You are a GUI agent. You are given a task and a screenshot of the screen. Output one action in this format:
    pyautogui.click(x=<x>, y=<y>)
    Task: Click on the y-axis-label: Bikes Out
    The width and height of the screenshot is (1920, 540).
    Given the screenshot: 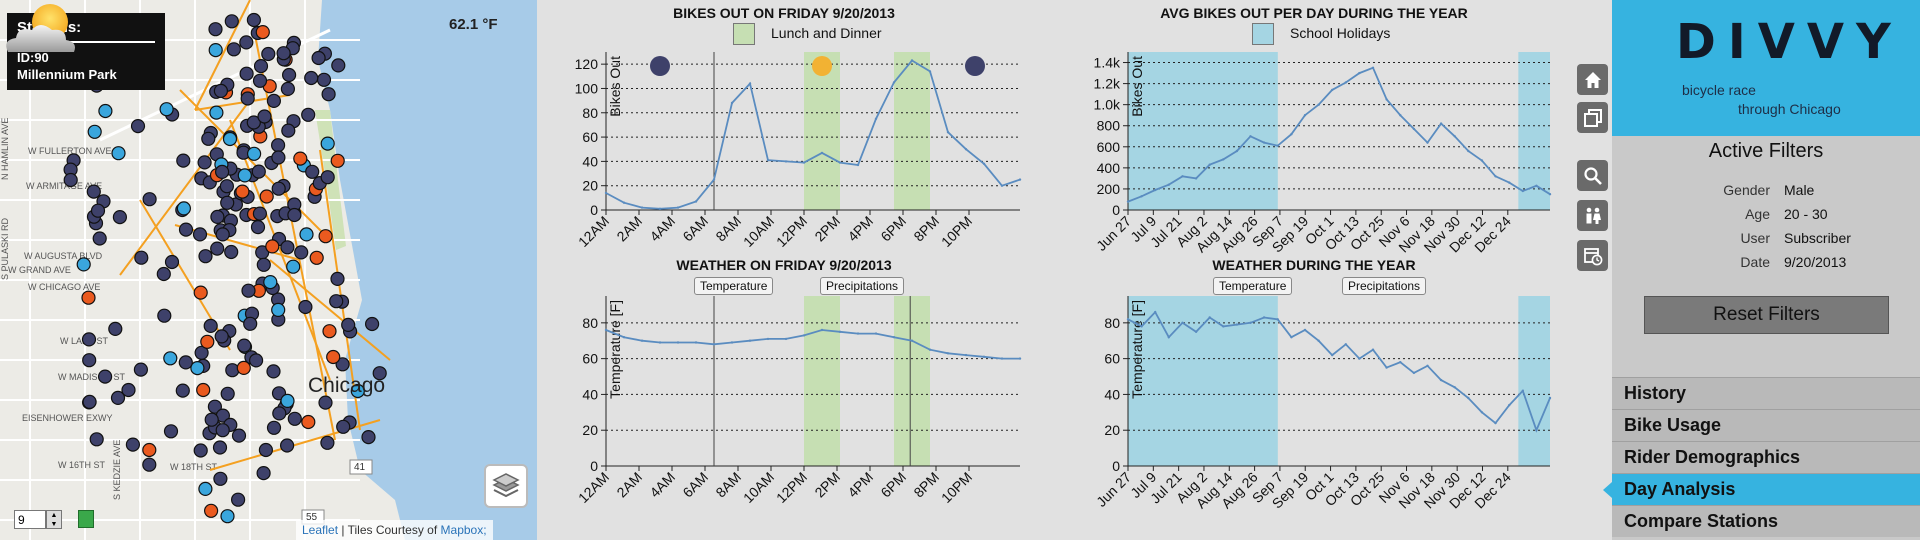 What is the action you would take?
    pyautogui.click(x=1137, y=86)
    